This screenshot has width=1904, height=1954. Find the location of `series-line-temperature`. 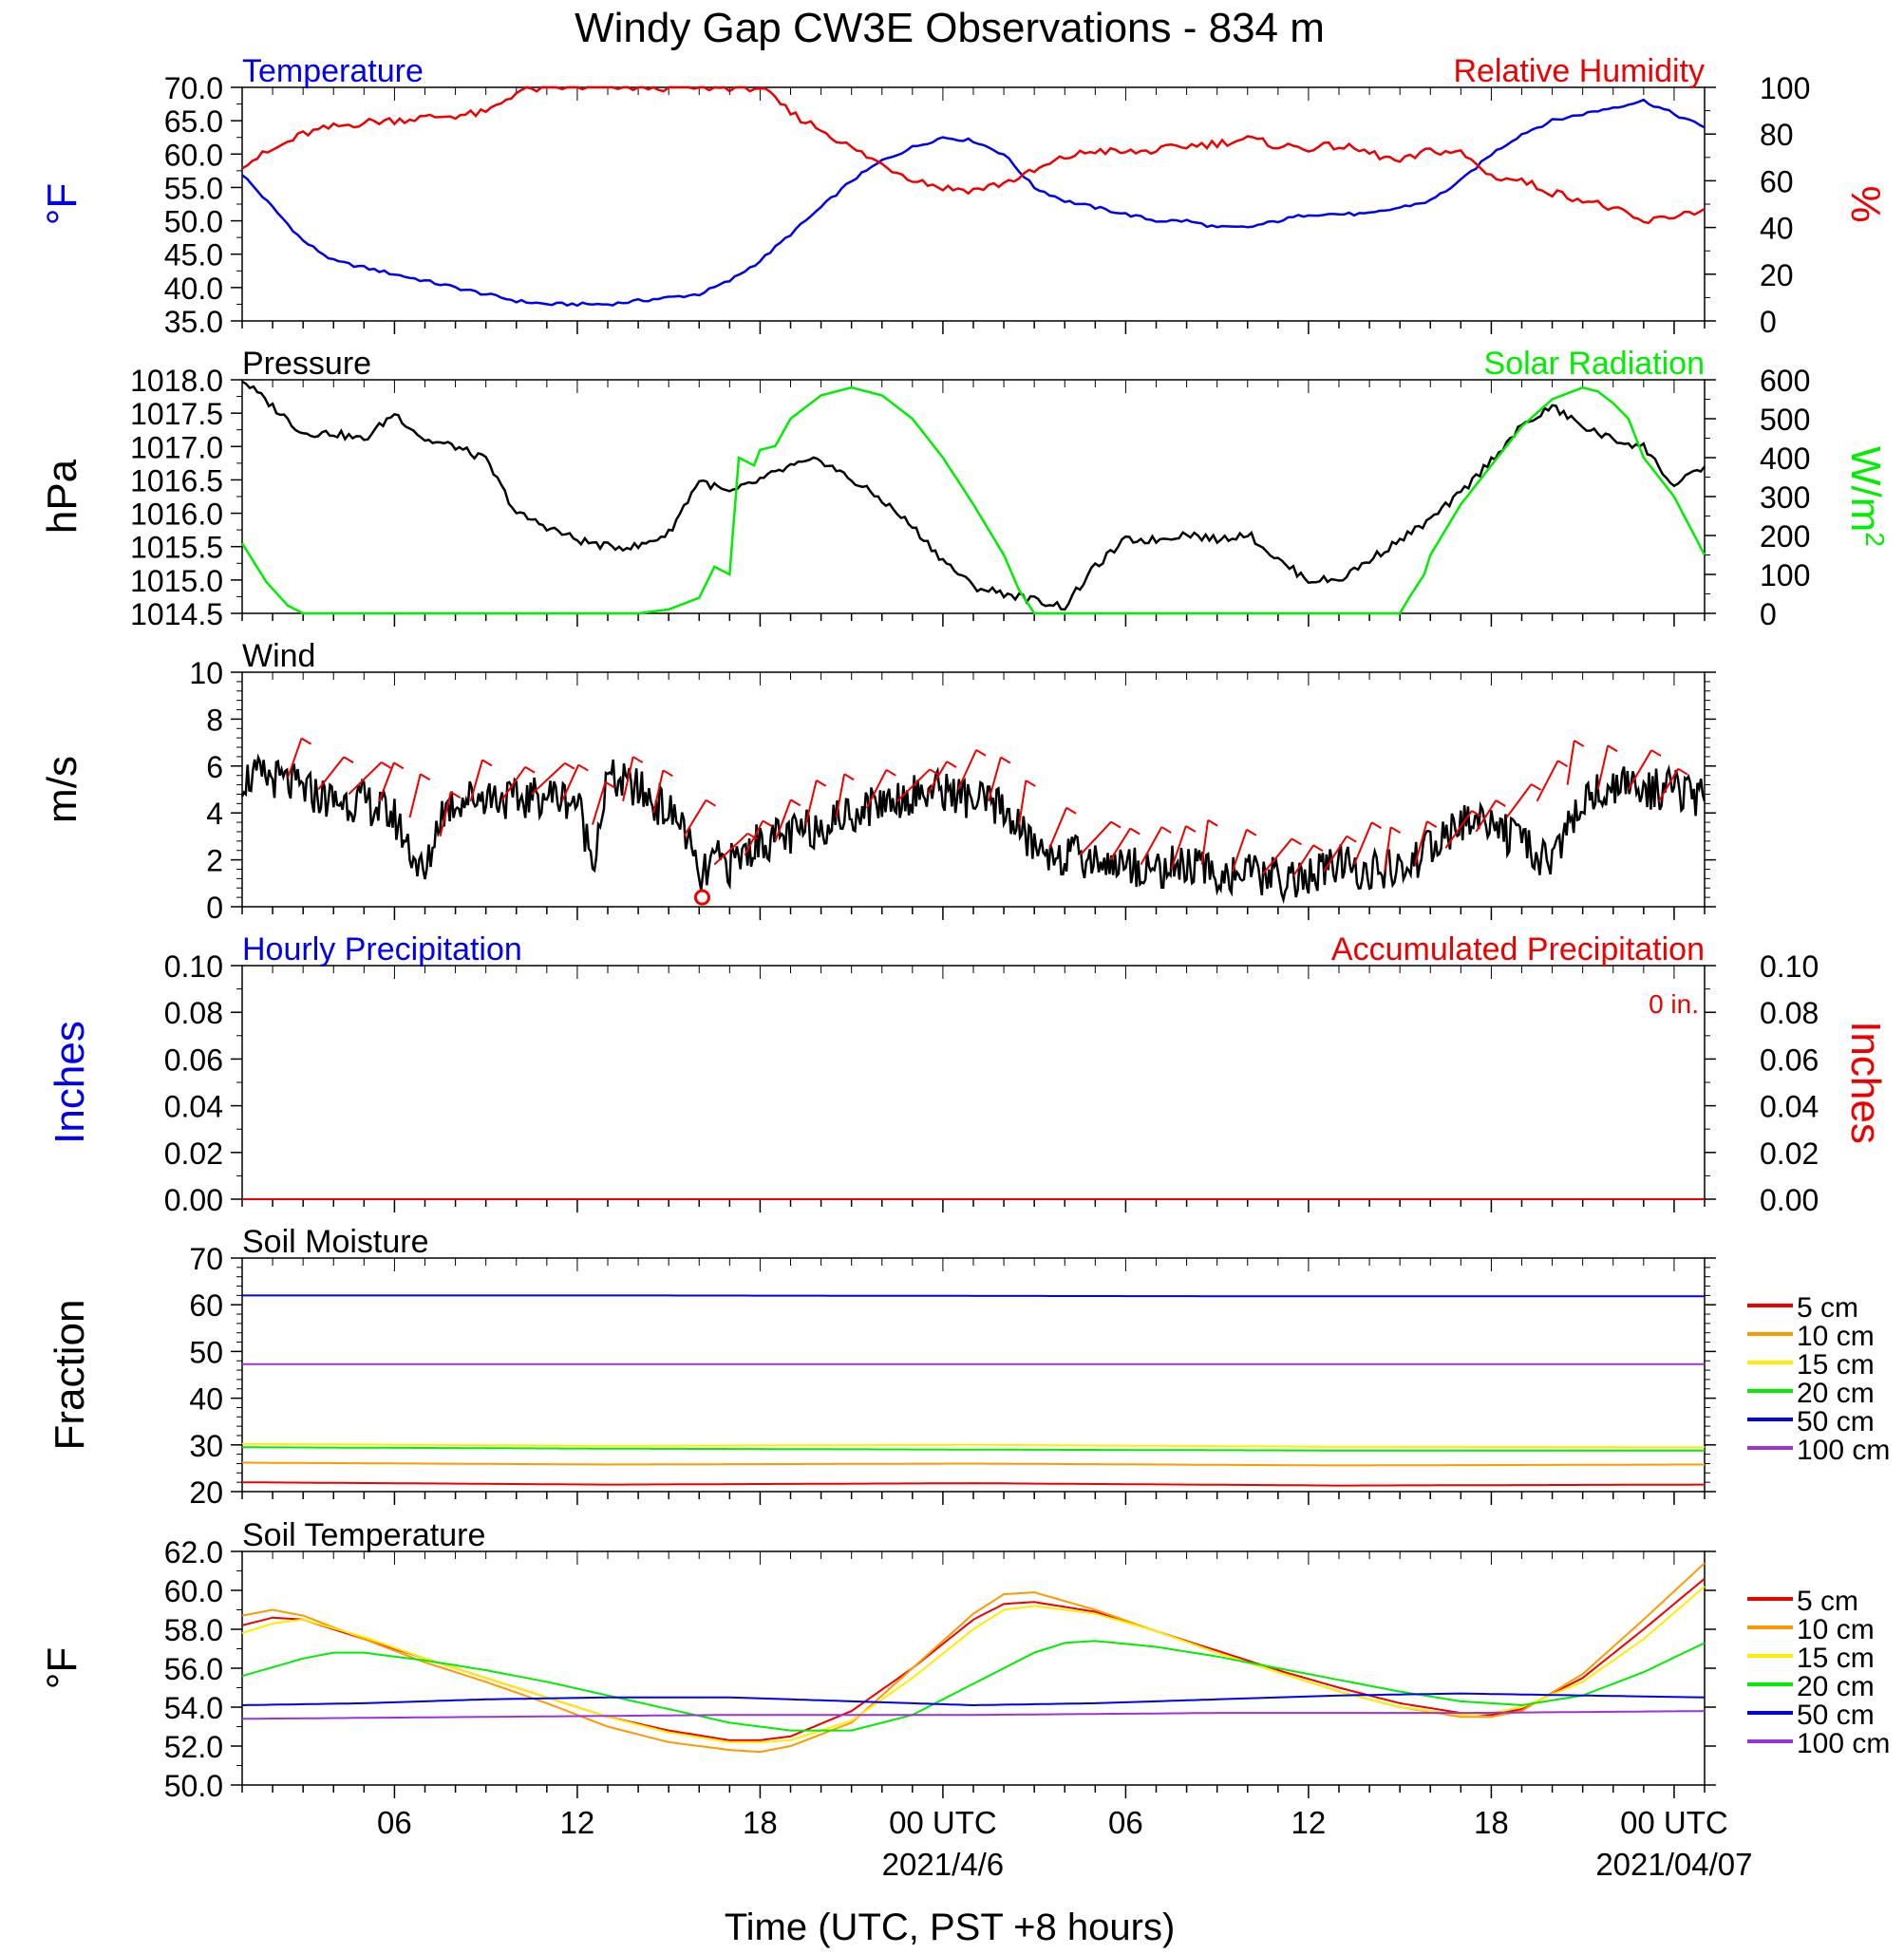

series-line-temperature is located at coordinates (974, 203).